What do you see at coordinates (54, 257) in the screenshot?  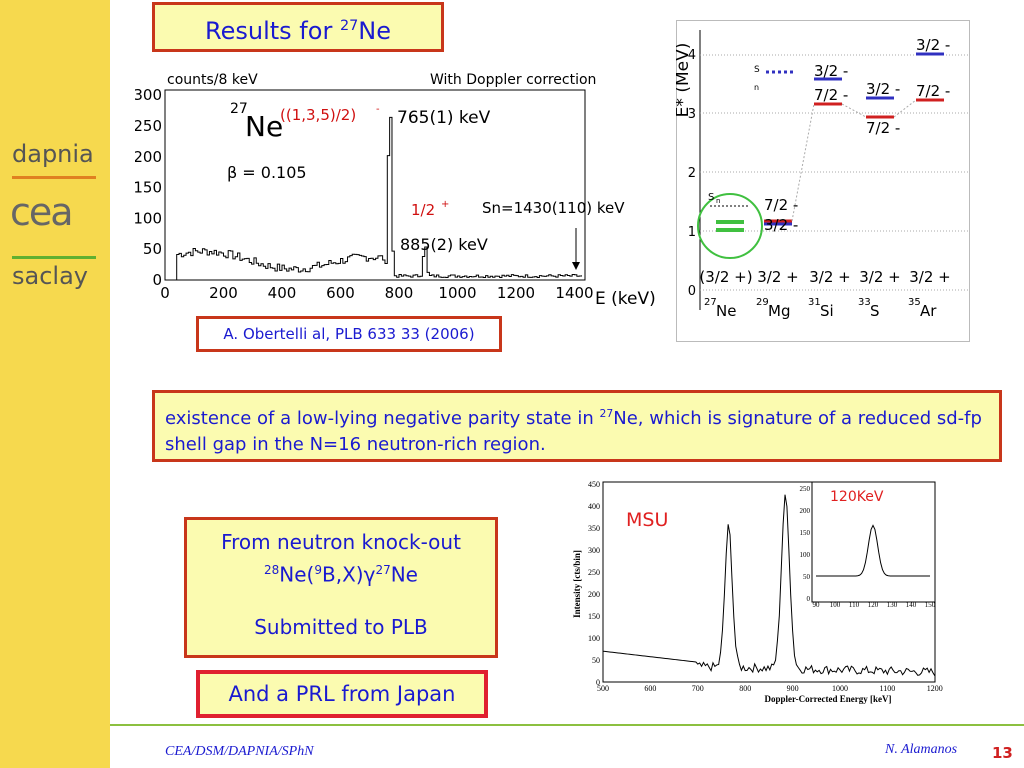 I see `rule` at bounding box center [54, 257].